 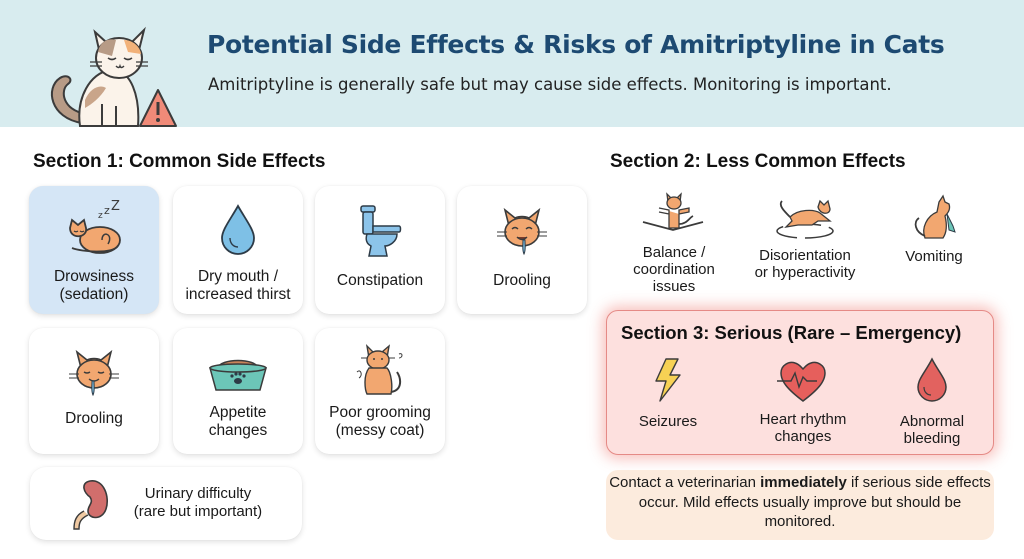 I want to click on effect-card-dry-mouth: Dry mouth / increased thirst, so click(x=238, y=250).